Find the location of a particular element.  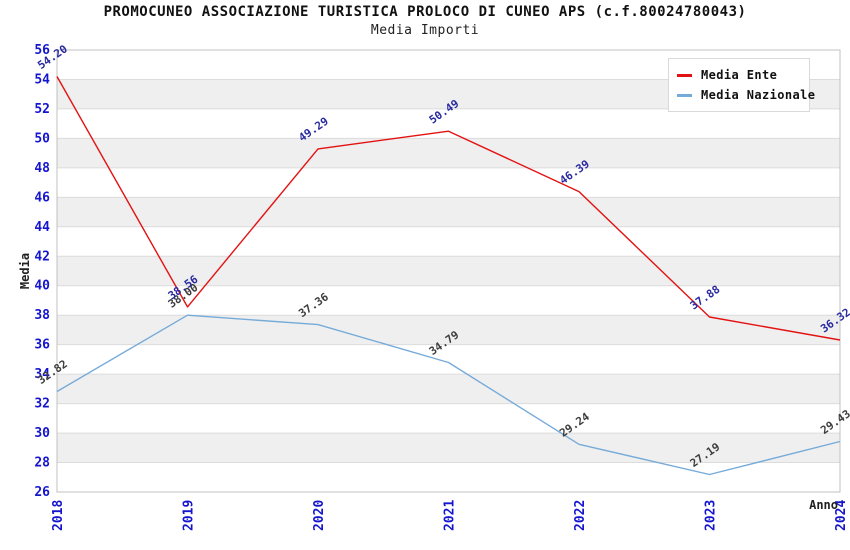

y-tick-label: 52 is located at coordinates (42, 109).